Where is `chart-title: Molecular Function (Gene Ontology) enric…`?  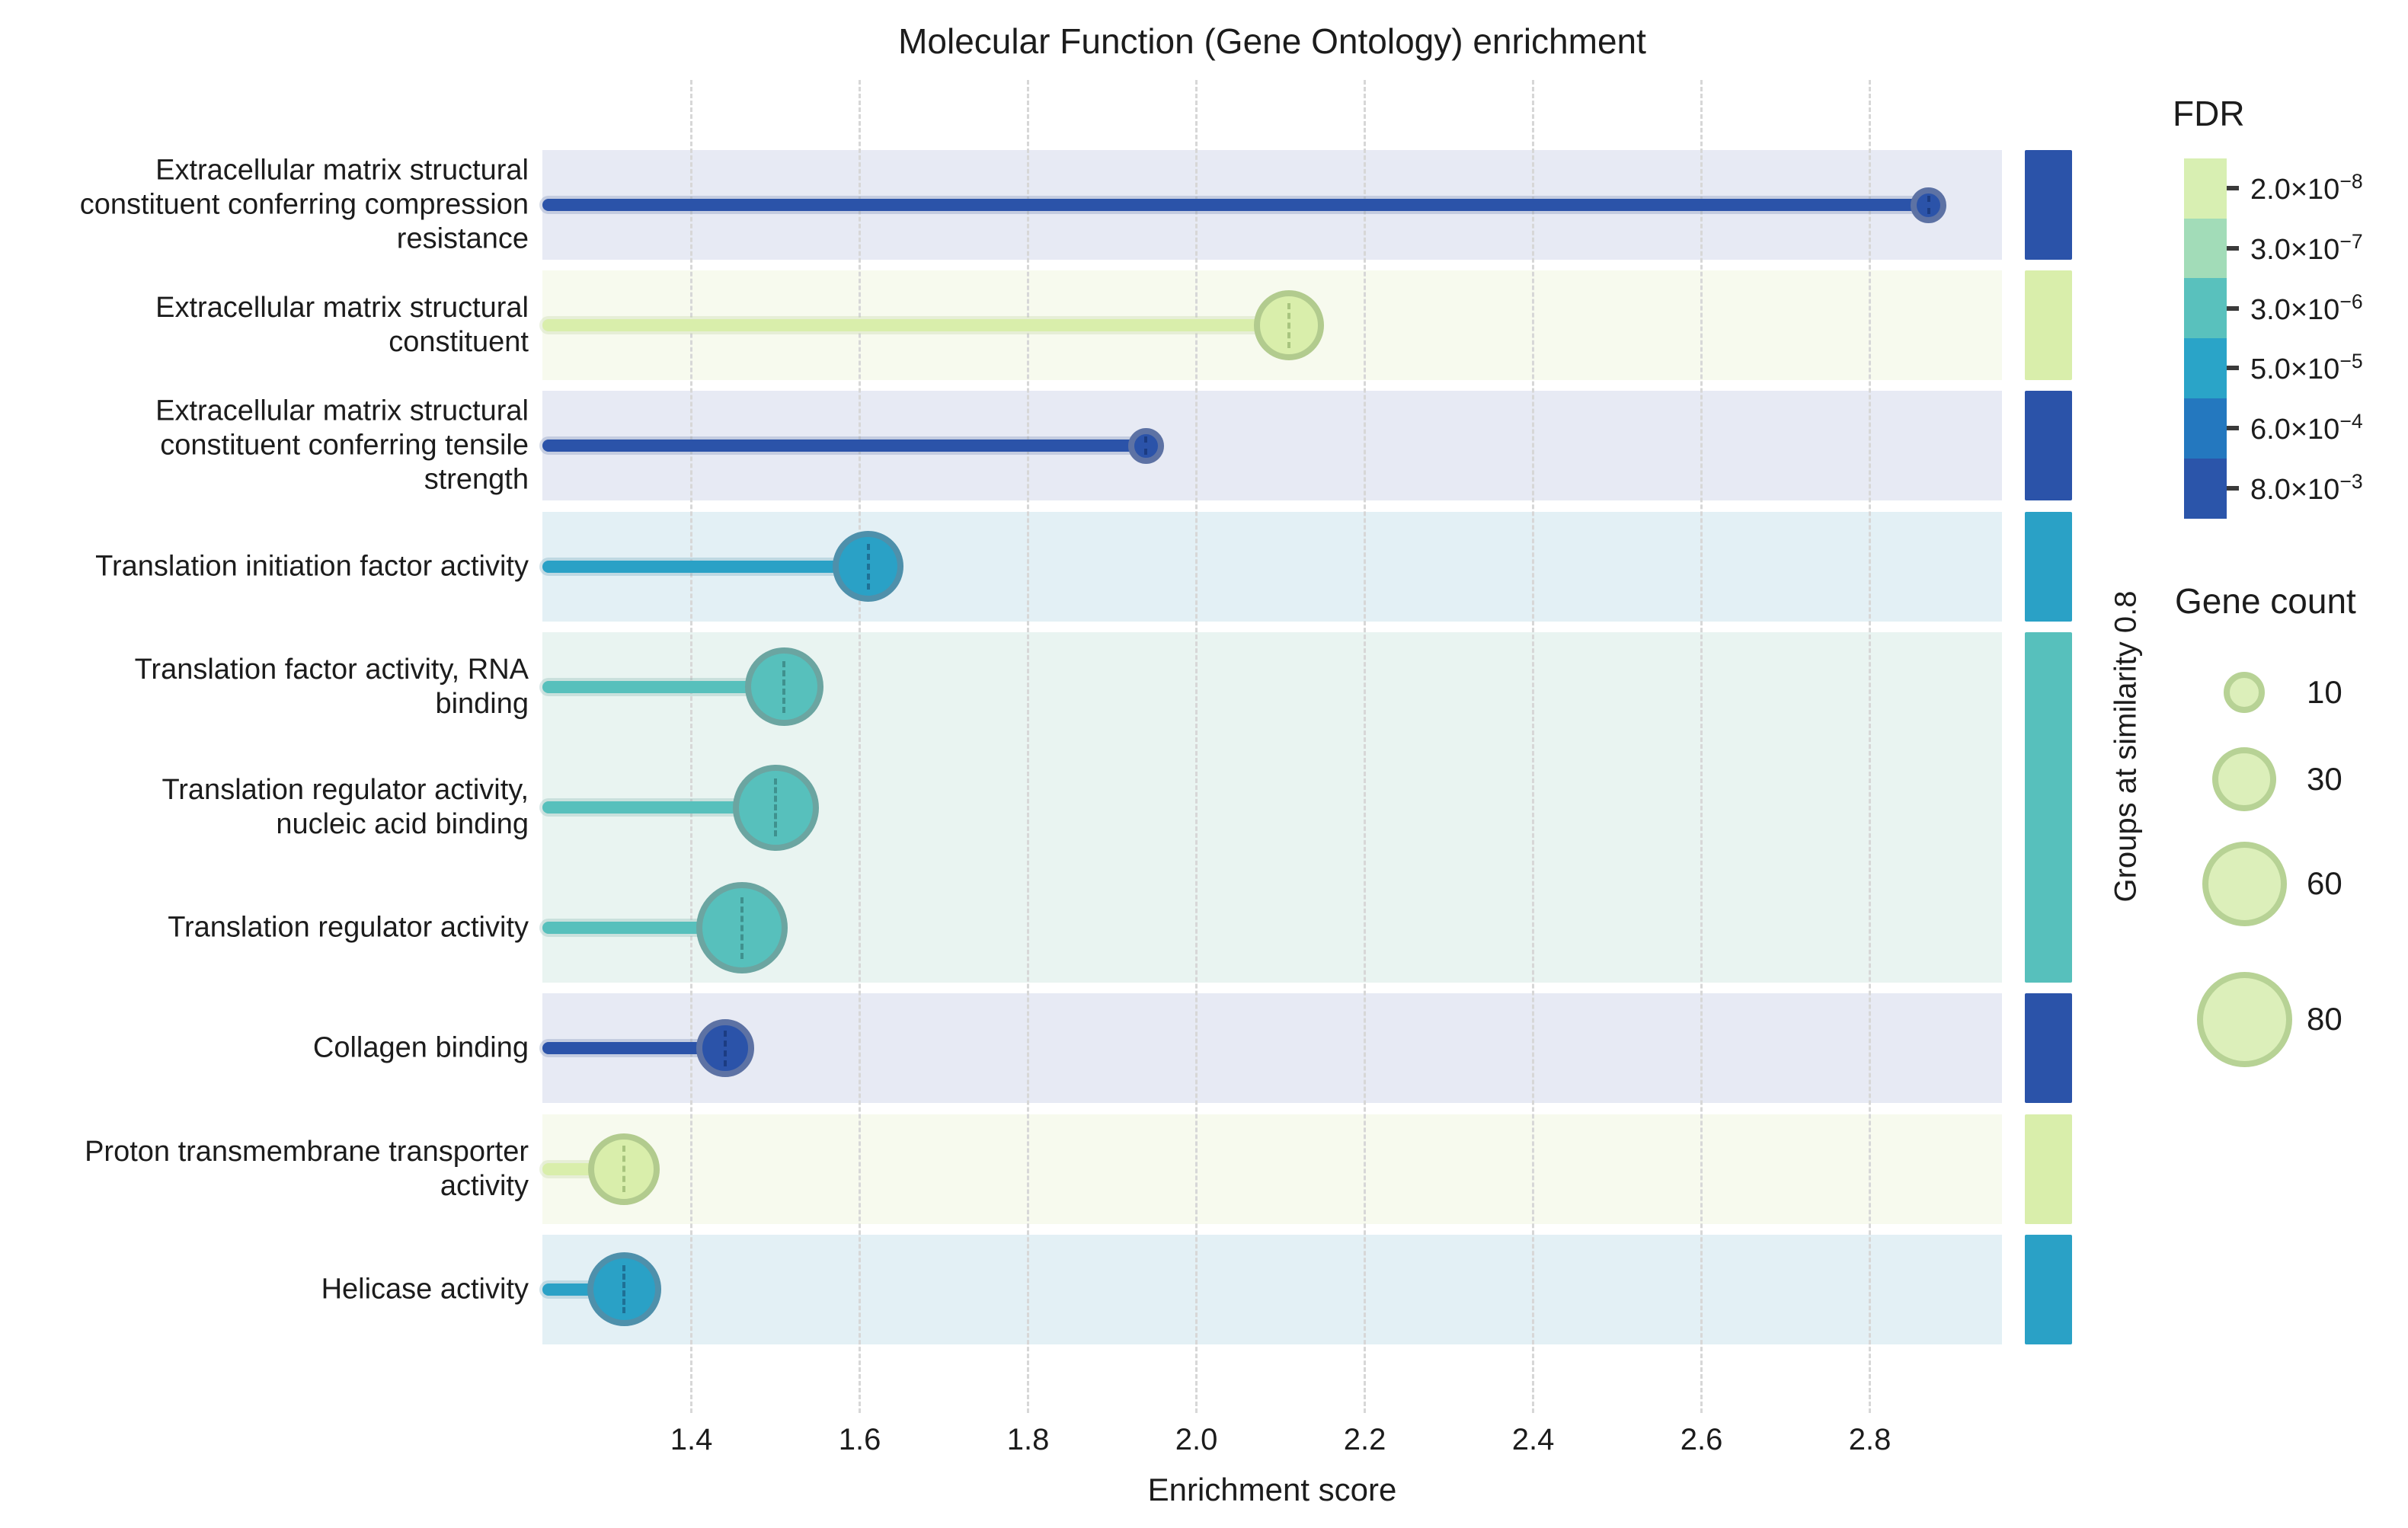 chart-title: Molecular Function (Gene Ontology) enric… is located at coordinates (1272, 41).